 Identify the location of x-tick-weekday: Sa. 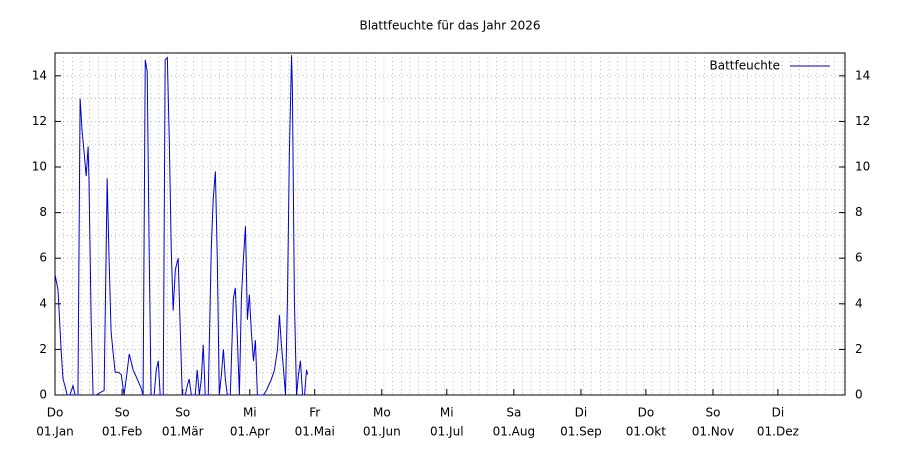
(513, 413).